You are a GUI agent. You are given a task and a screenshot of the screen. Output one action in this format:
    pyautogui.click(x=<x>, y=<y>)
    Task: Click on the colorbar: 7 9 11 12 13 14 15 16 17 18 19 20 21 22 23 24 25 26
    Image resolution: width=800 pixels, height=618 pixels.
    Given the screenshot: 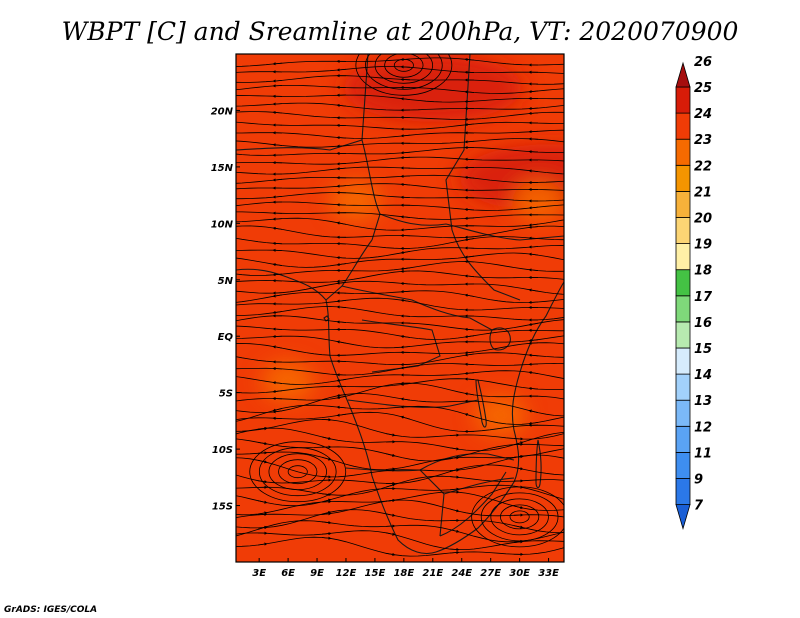 What is the action you would take?
    pyautogui.click(x=694, y=293)
    